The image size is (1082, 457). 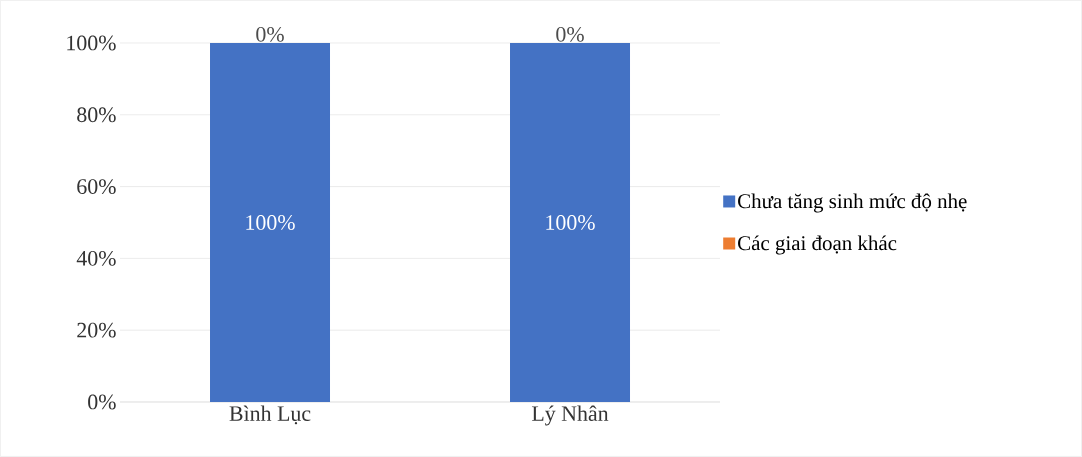 What do you see at coordinates (570, 415) in the screenshot?
I see `x-tick-label: Lý Nhân` at bounding box center [570, 415].